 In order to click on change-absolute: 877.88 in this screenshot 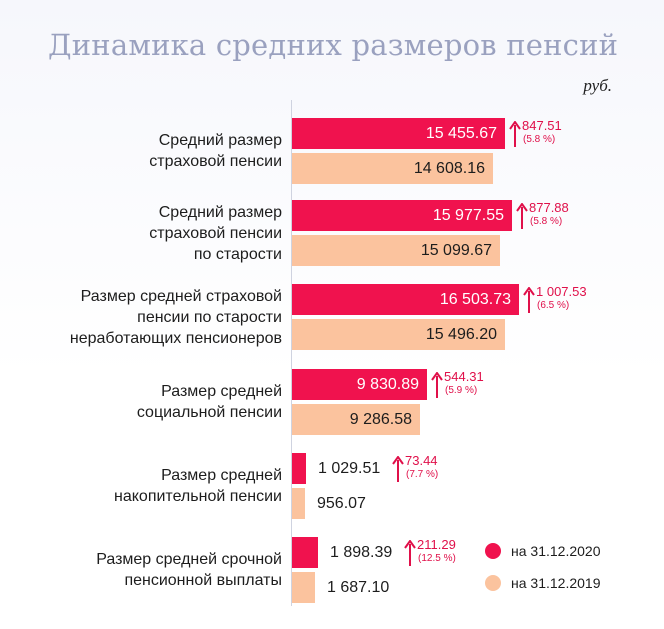, I will do `click(549, 207)`.